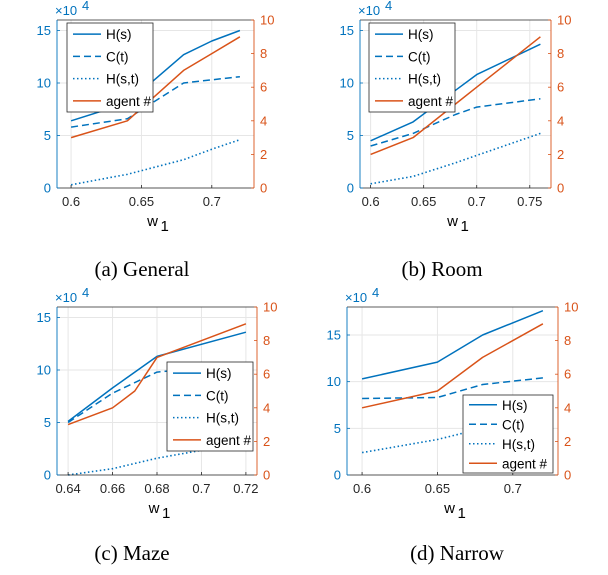 Image resolution: width=608 pixels, height=575 pixels. Describe the element at coordinates (457, 553) in the screenshot. I see `panel-caption: (d) Narrow` at that location.